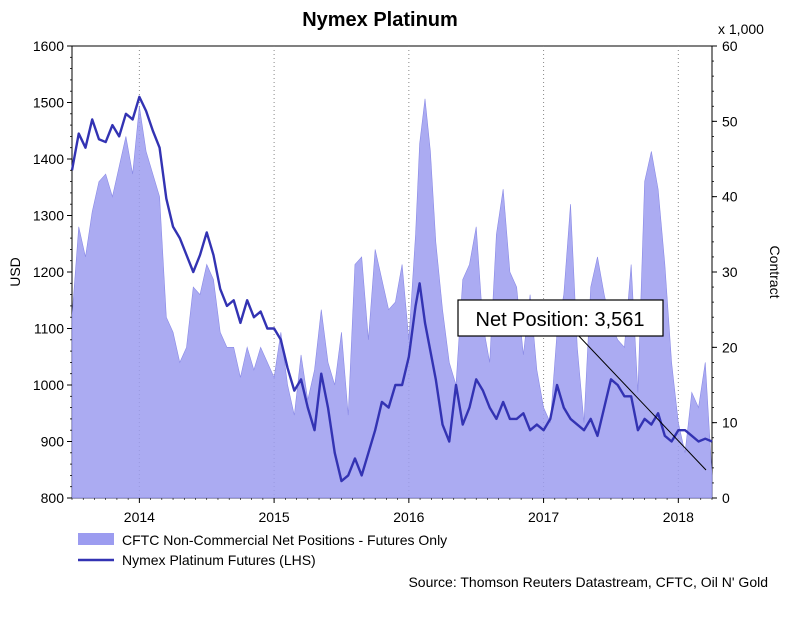 Image resolution: width=789 pixels, height=620 pixels. Describe the element at coordinates (775, 272) in the screenshot. I see `right-axis-title: Contract` at that location.